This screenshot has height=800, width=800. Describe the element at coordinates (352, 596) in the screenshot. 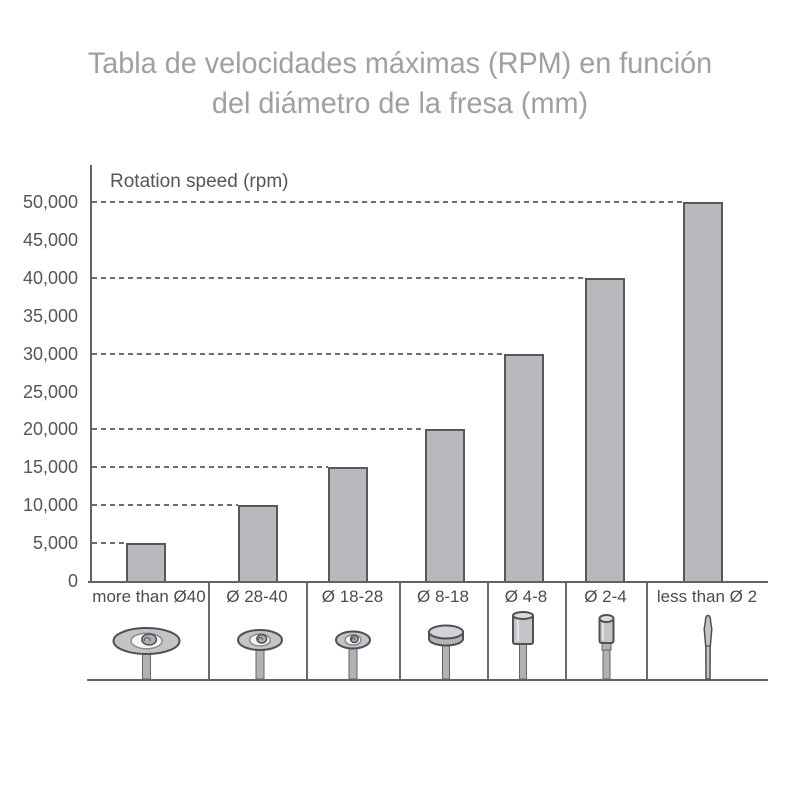

I see `category-label: Ø 18-28` at that location.